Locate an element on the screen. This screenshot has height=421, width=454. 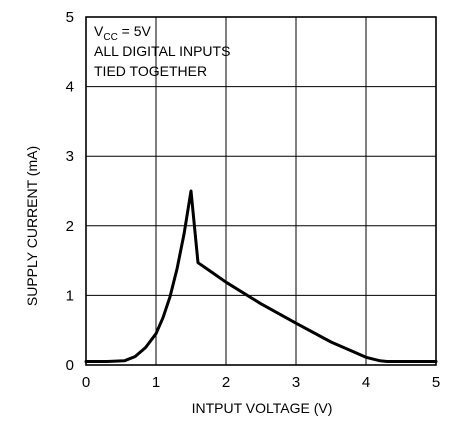
y-tick-label: 2 is located at coordinates (70, 226).